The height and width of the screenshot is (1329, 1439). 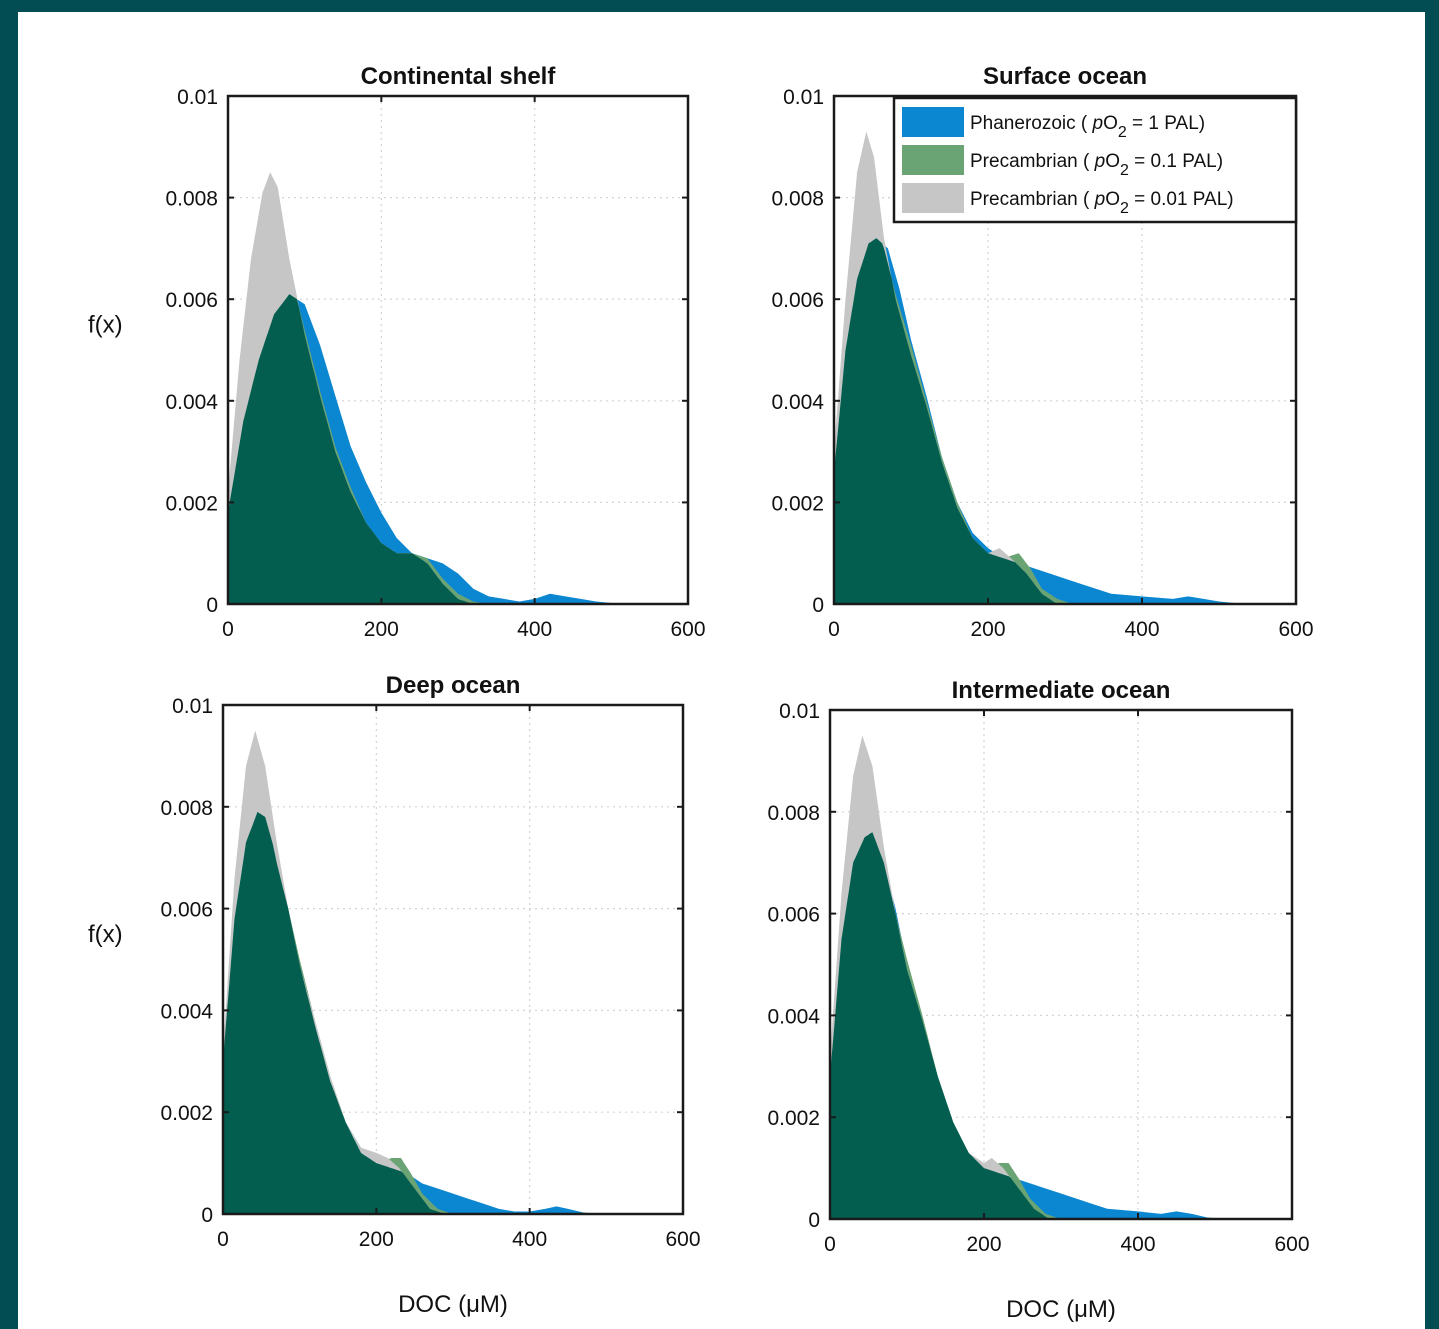 I want to click on legend-label-suffix: = 0.1 PAL), so click(x=1176, y=161).